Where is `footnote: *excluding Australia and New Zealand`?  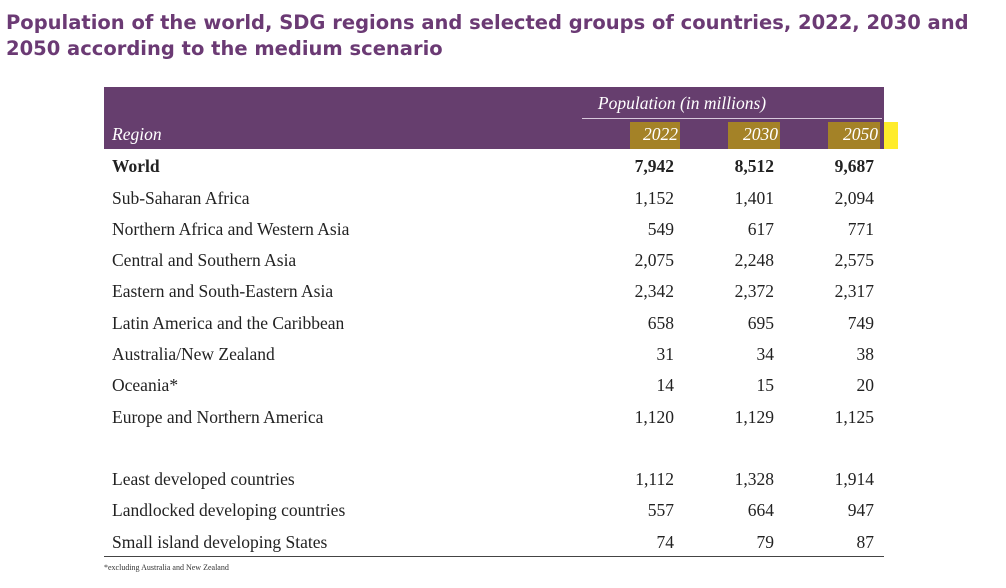 footnote: *excluding Australia and New Zealand is located at coordinates (166, 567).